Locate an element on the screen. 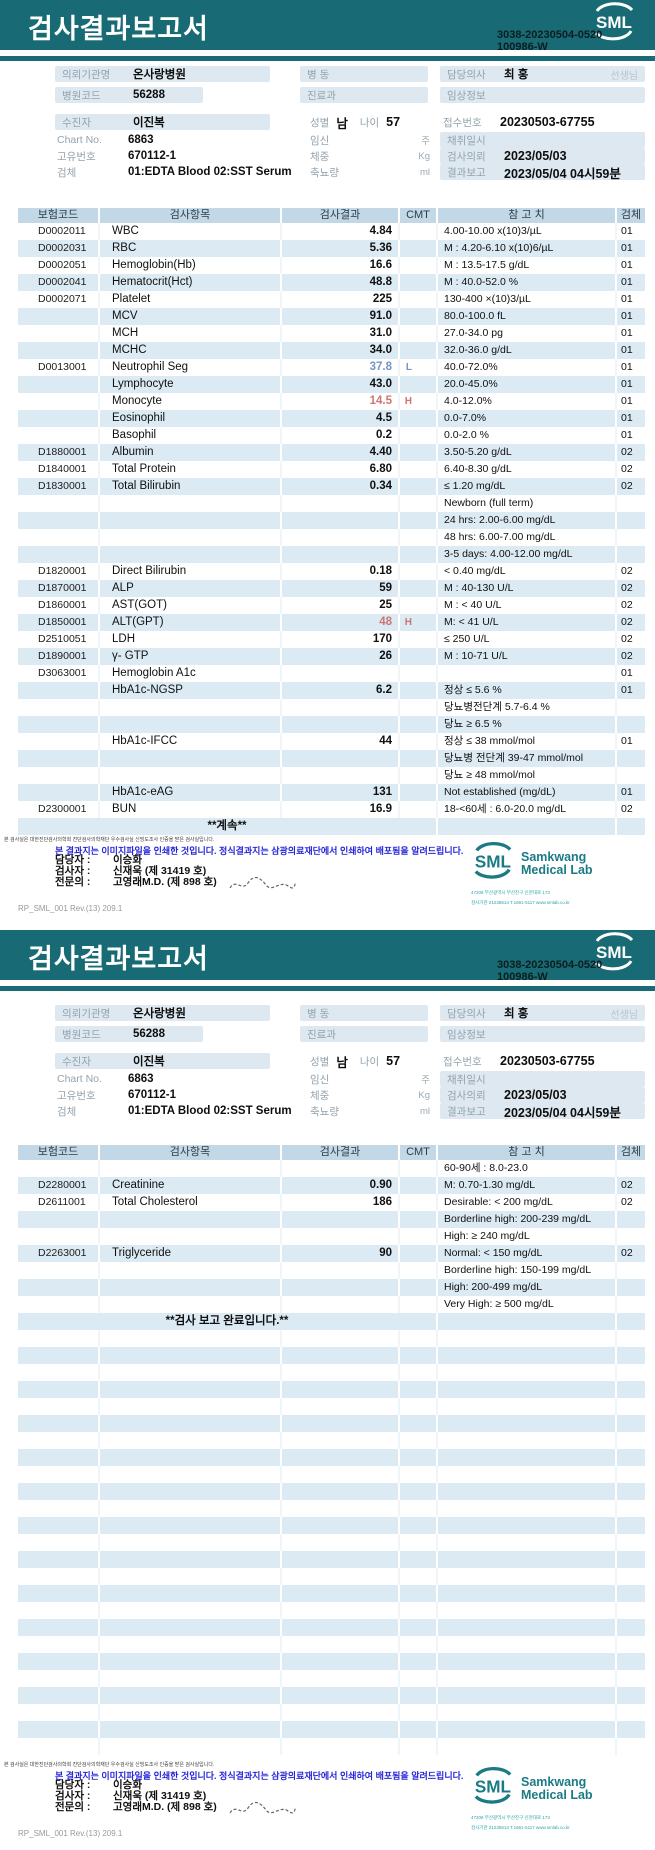 The width and height of the screenshot is (655, 1850). table-cell: D0013001 is located at coordinates (59, 367).